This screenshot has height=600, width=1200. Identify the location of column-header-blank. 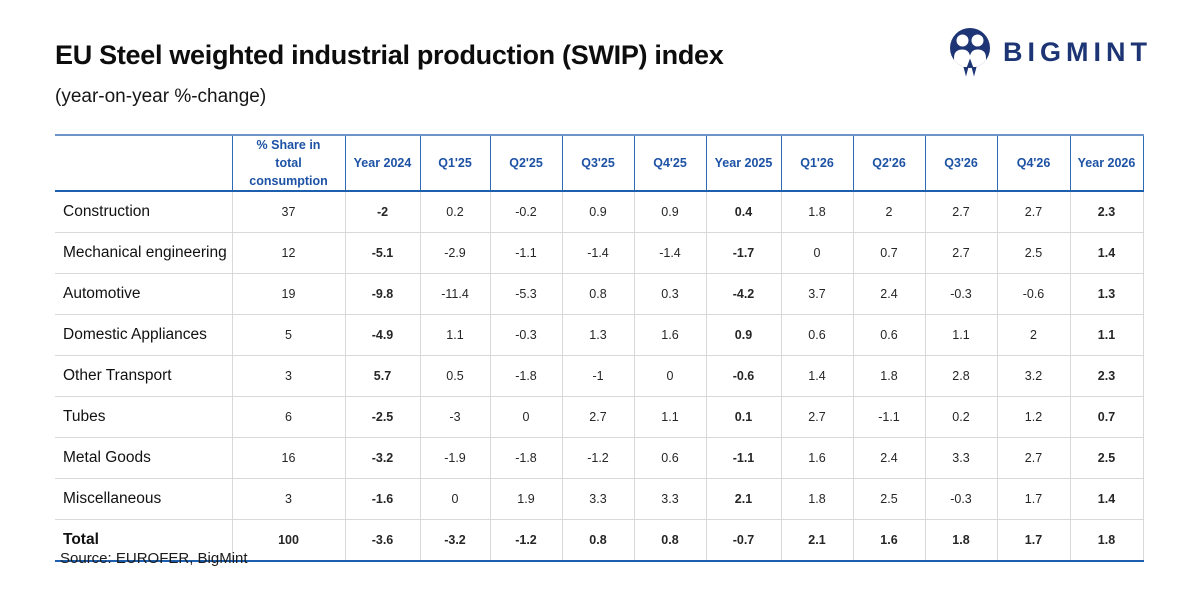
(144, 163).